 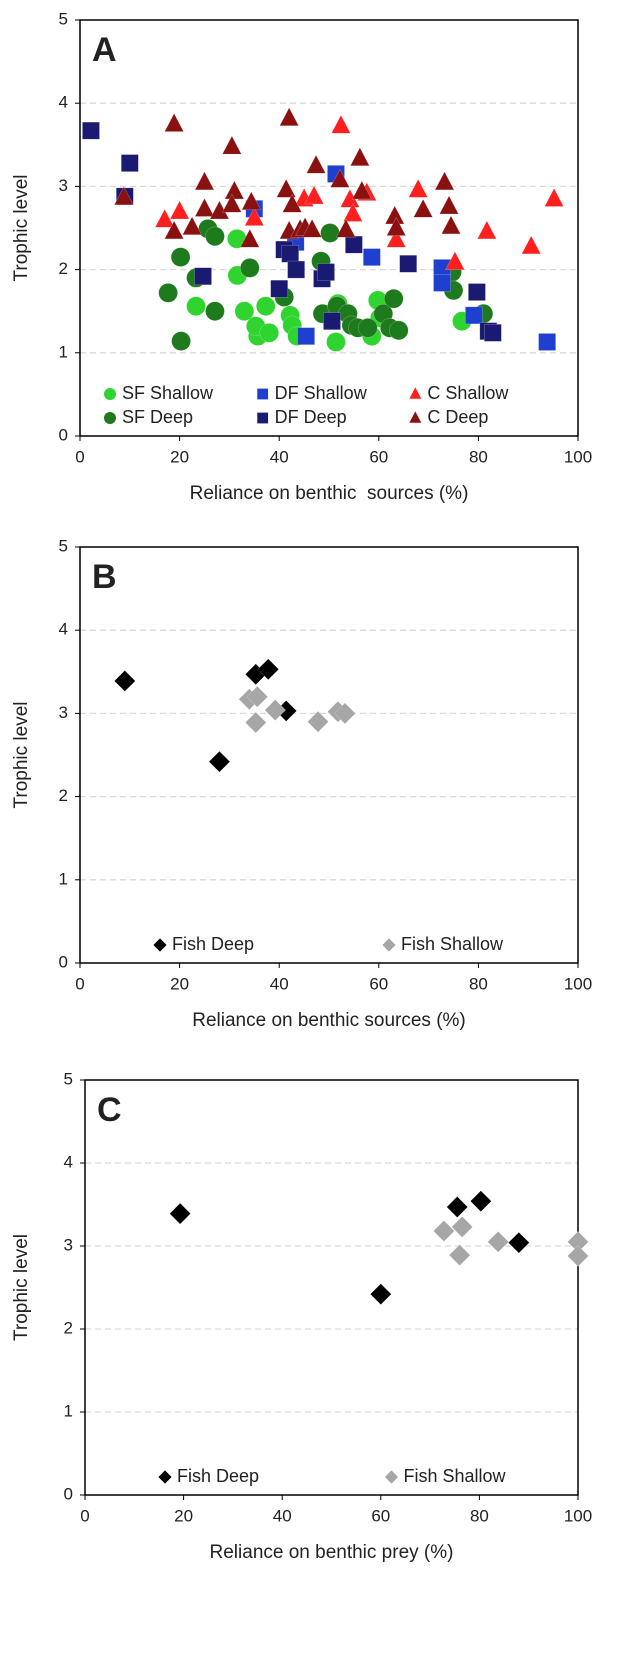 I want to click on panel-label: A, so click(x=104, y=50).